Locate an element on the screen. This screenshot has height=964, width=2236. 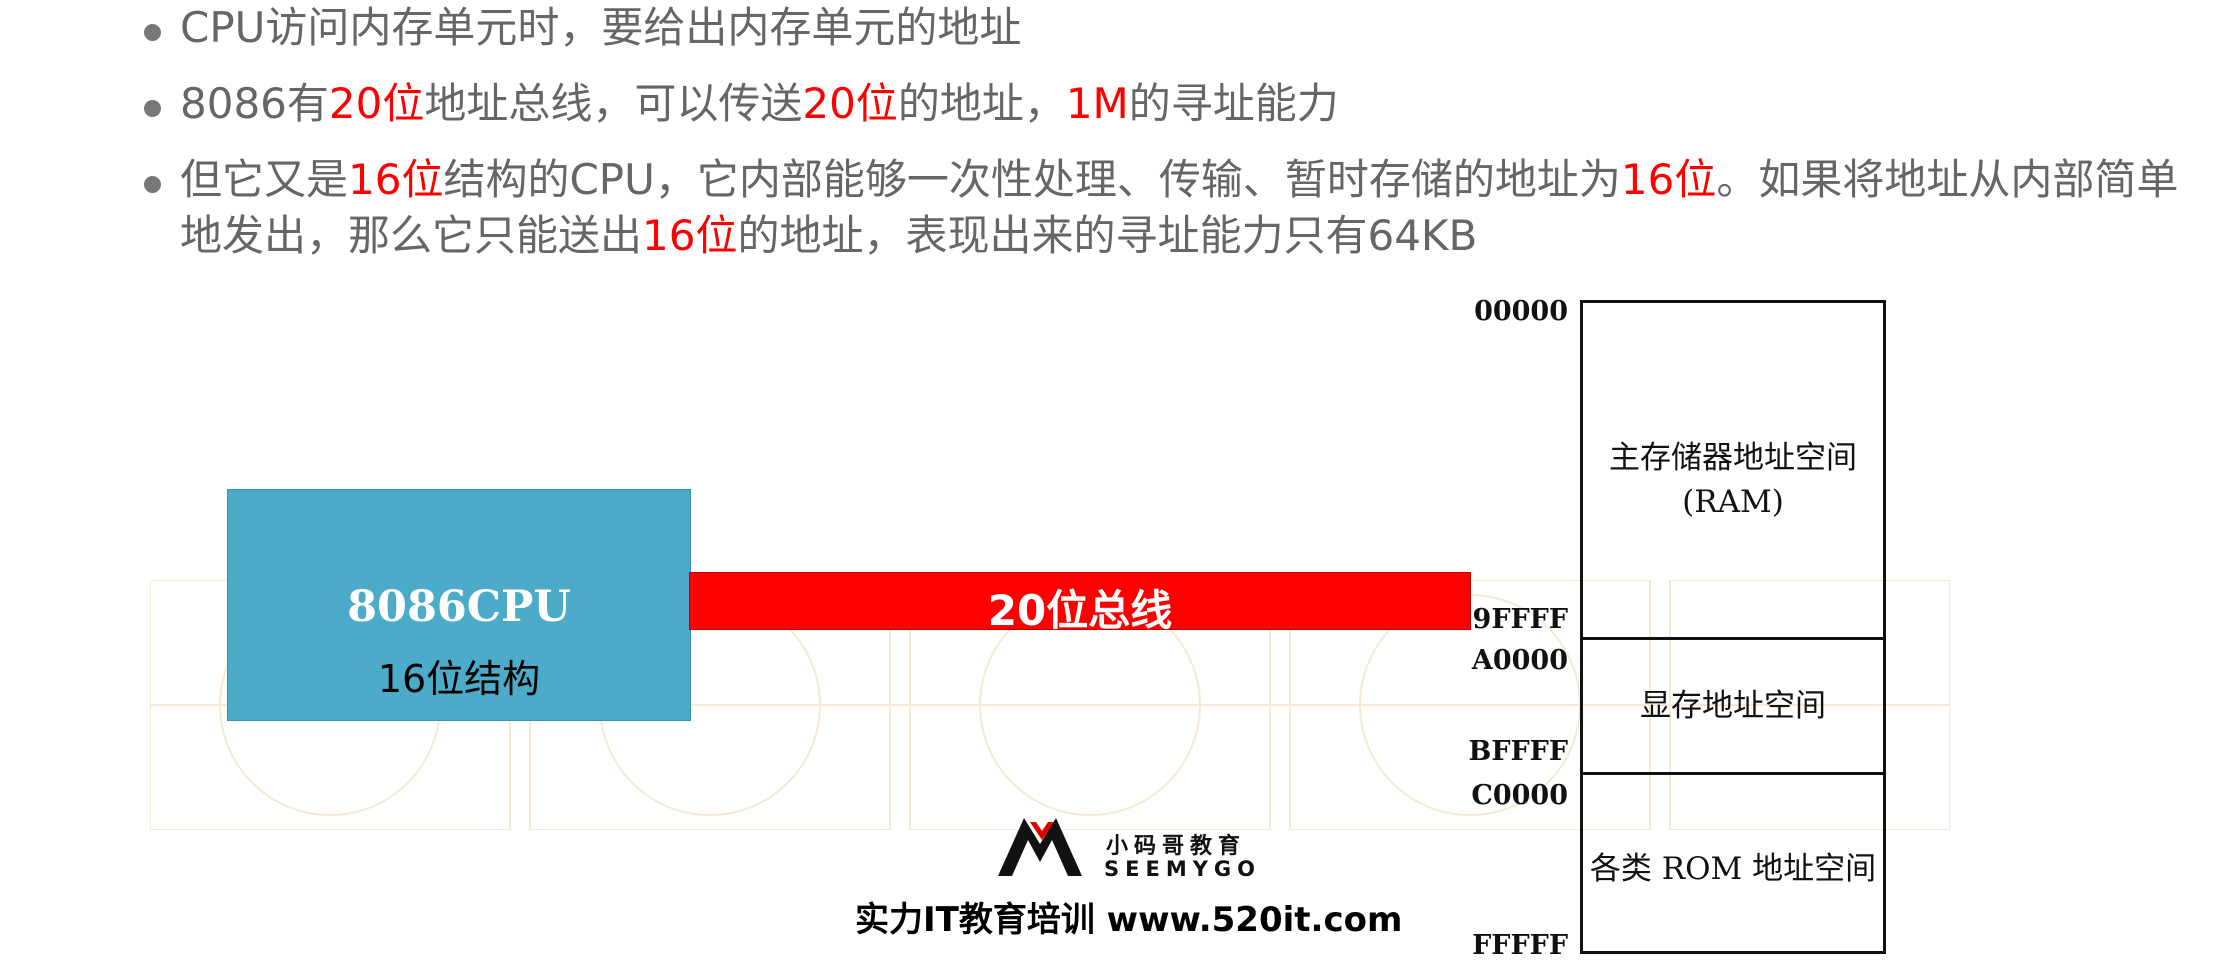
segment: 的寻址能力 is located at coordinates (1233, 103).